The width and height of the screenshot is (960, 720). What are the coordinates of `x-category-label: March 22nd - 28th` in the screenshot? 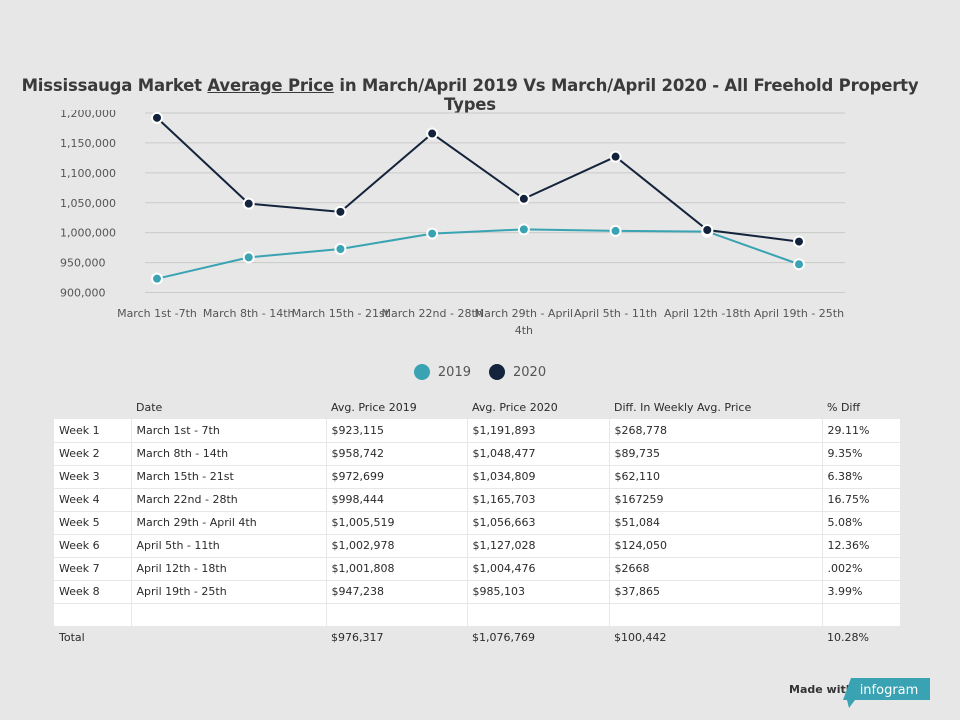 It's located at (432, 313).